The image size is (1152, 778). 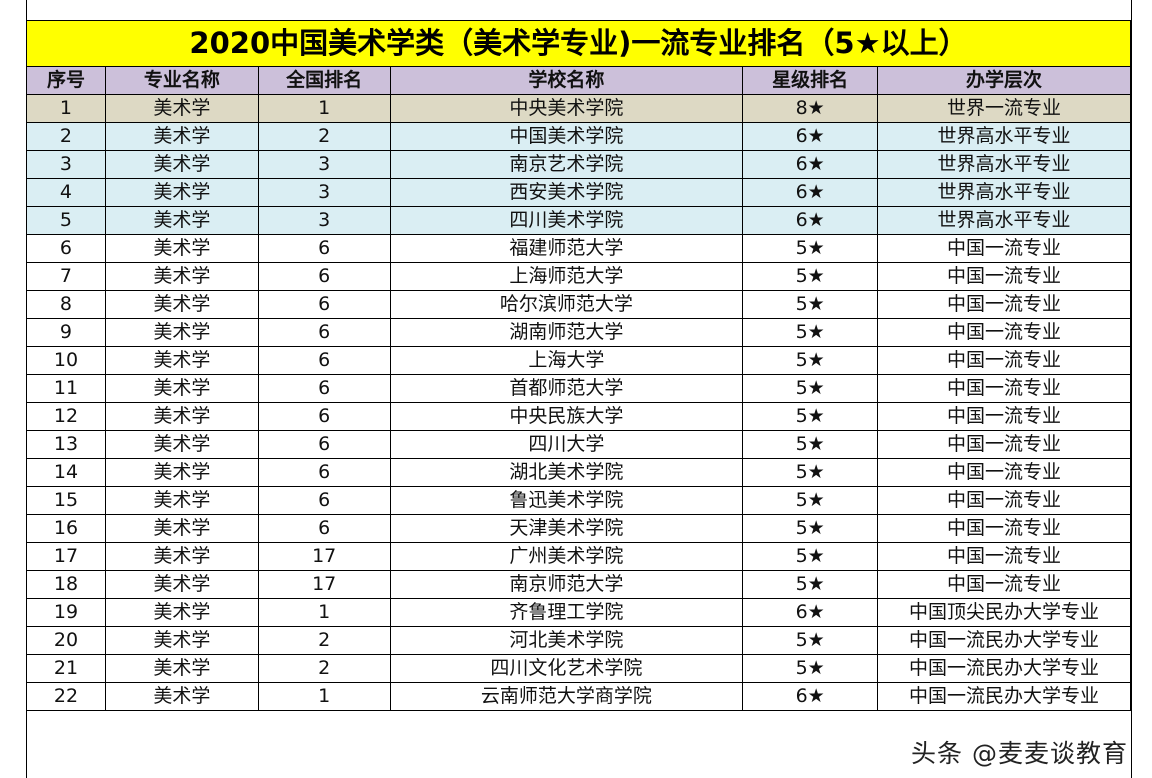 I want to click on table-row: 5 美术学 3 四川美术学院 6★ 世界高水平专业, so click(x=578, y=220).